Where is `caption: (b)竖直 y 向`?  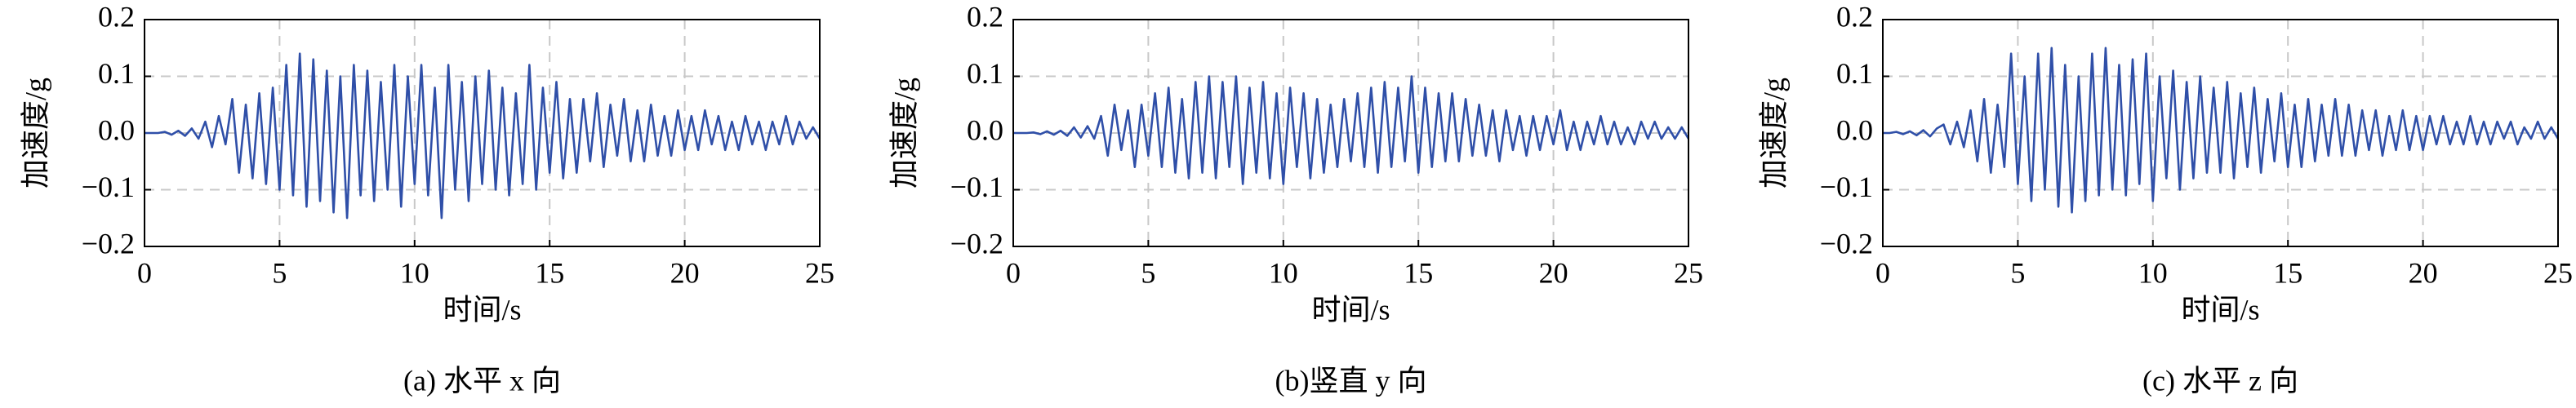
caption: (b)竖直 y 向 is located at coordinates (1351, 380).